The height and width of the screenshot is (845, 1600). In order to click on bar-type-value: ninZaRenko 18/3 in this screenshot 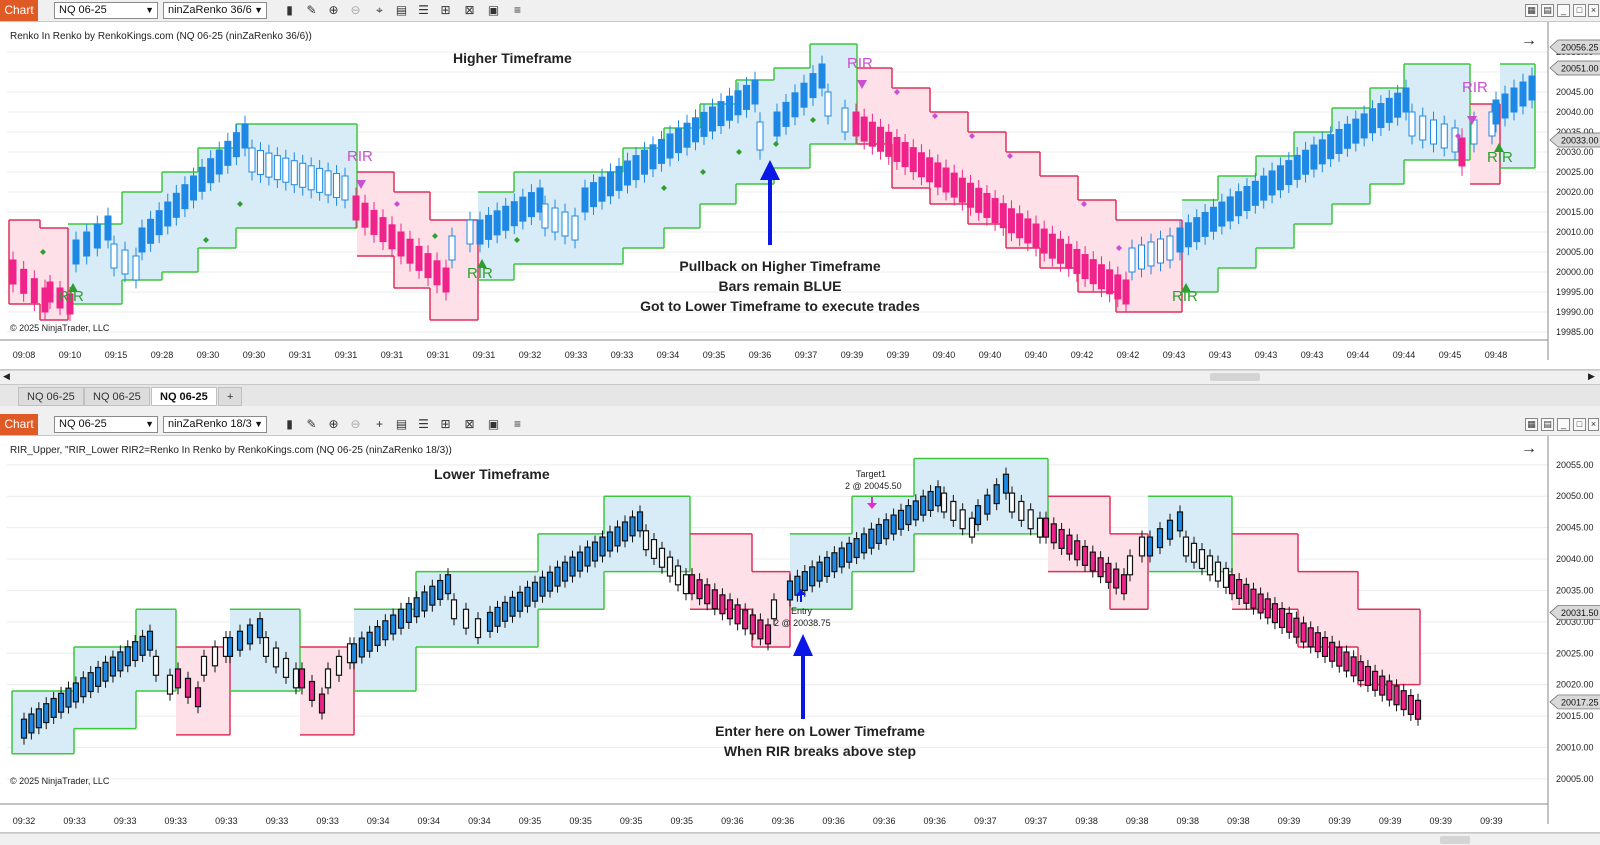, I will do `click(210, 424)`.